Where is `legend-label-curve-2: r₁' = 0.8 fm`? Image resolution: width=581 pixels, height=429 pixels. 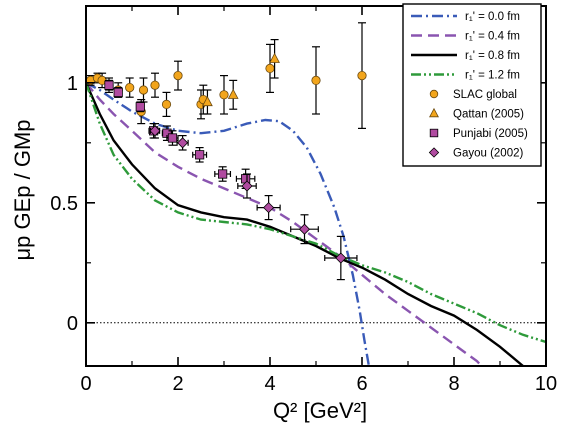 legend-label-curve-2: r₁' = 0.8 fm is located at coordinates (492, 56).